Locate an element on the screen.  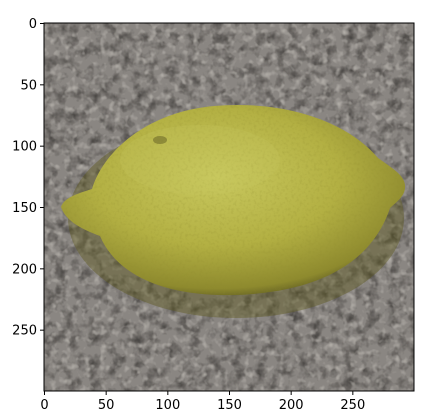
y-tick-label: 50 is located at coordinates (28, 85).